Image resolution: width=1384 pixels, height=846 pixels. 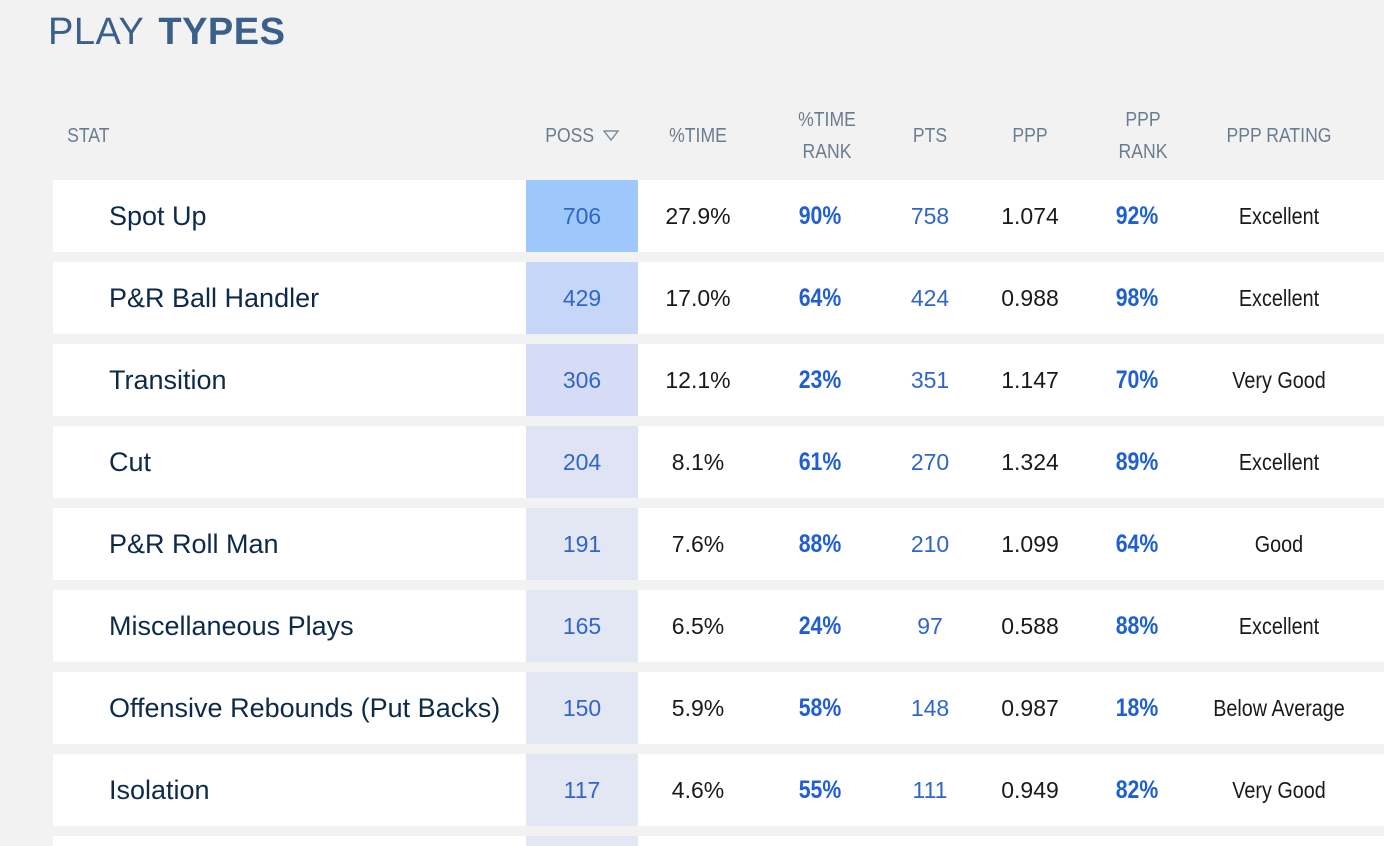 What do you see at coordinates (1137, 215) in the screenshot?
I see `ppp-rank-value: 92%` at bounding box center [1137, 215].